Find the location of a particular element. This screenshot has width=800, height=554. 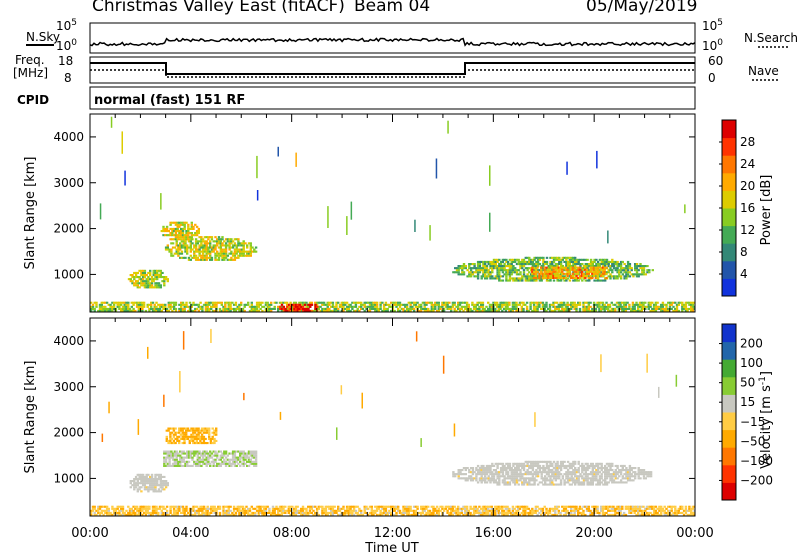

colorbar-tick-label: 20 is located at coordinates (747, 186).